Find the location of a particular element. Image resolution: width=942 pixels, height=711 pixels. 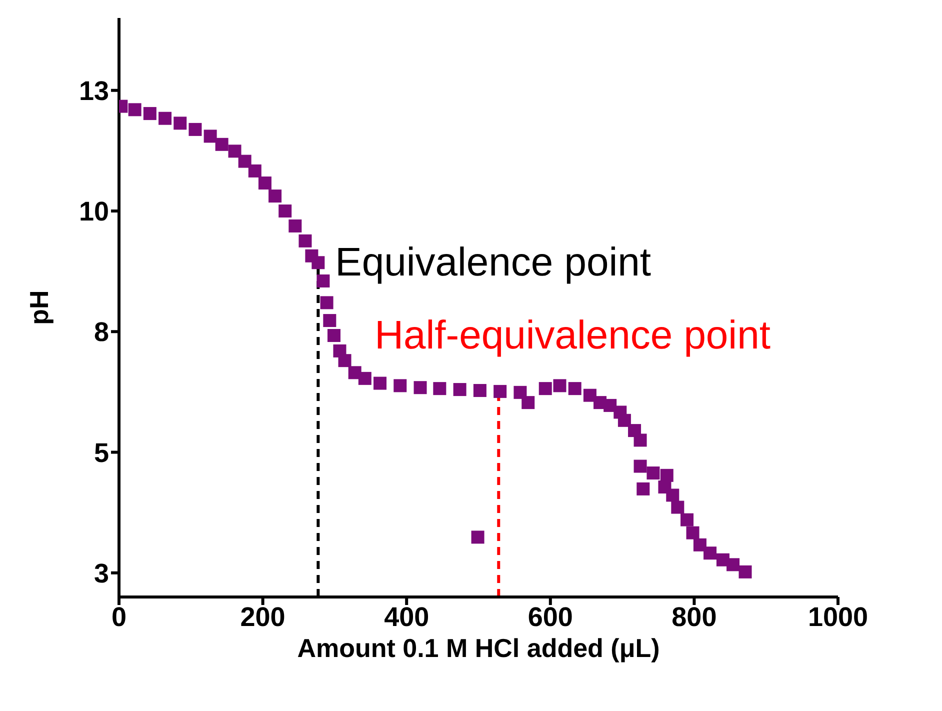

ref-line-label: Equivalence point is located at coordinates (493, 262).